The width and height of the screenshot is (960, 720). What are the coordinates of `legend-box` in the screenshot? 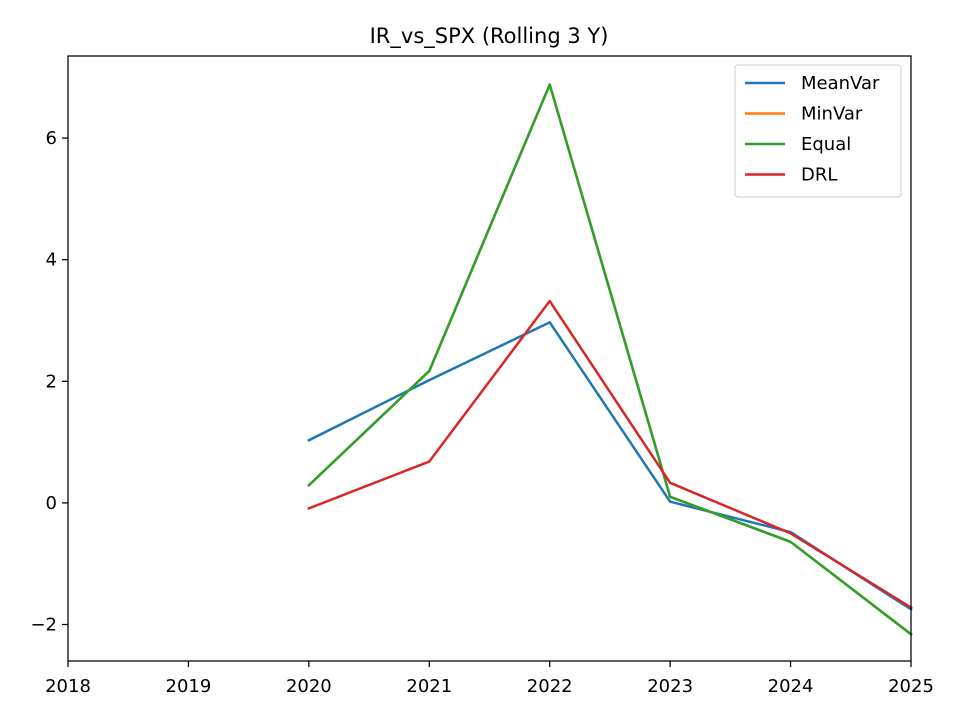 It's located at (818, 131).